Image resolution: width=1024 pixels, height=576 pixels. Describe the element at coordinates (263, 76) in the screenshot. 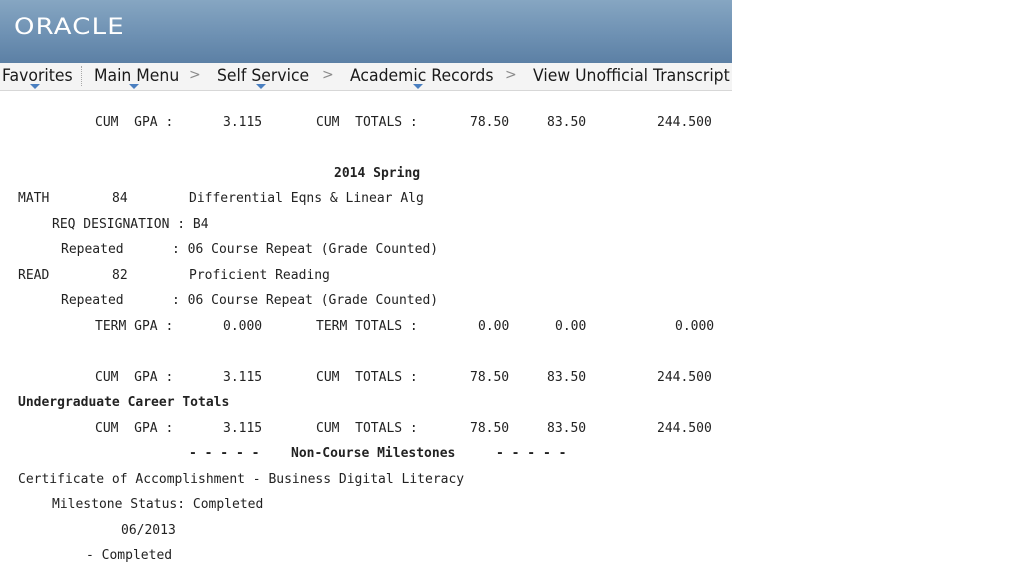

I see `breadcrumb-self-service: Self Service` at that location.